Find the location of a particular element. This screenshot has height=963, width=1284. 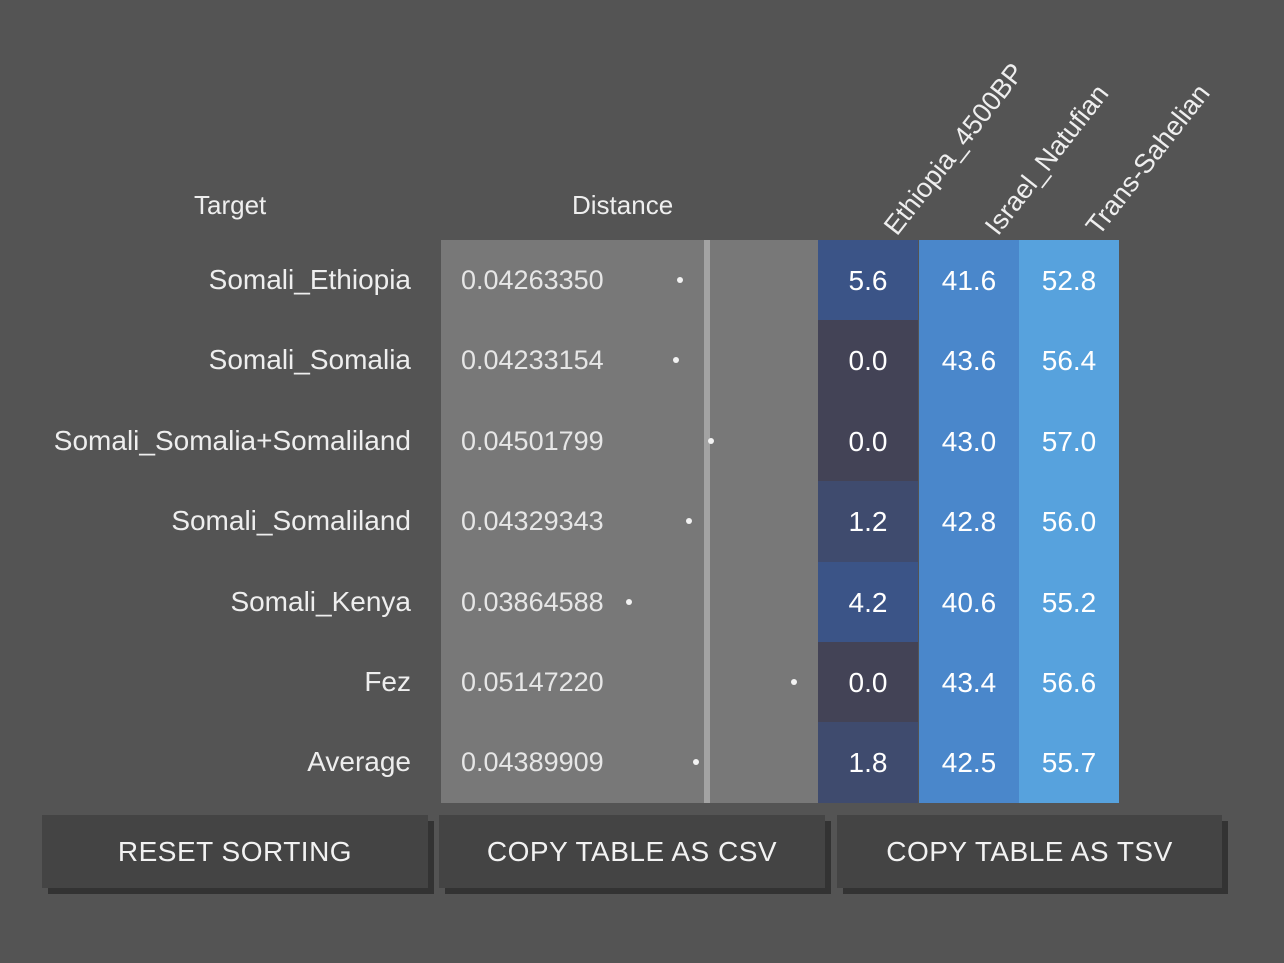

row-distance-value: 0.04389909 is located at coordinates (532, 762).